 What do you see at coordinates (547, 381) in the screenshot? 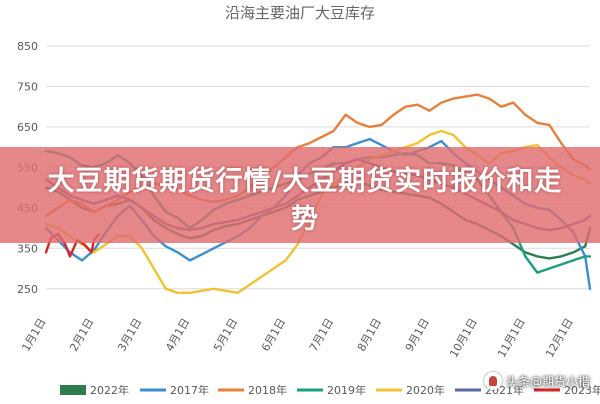
I see `watermark-text: 头条@期货小楷` at bounding box center [547, 381].